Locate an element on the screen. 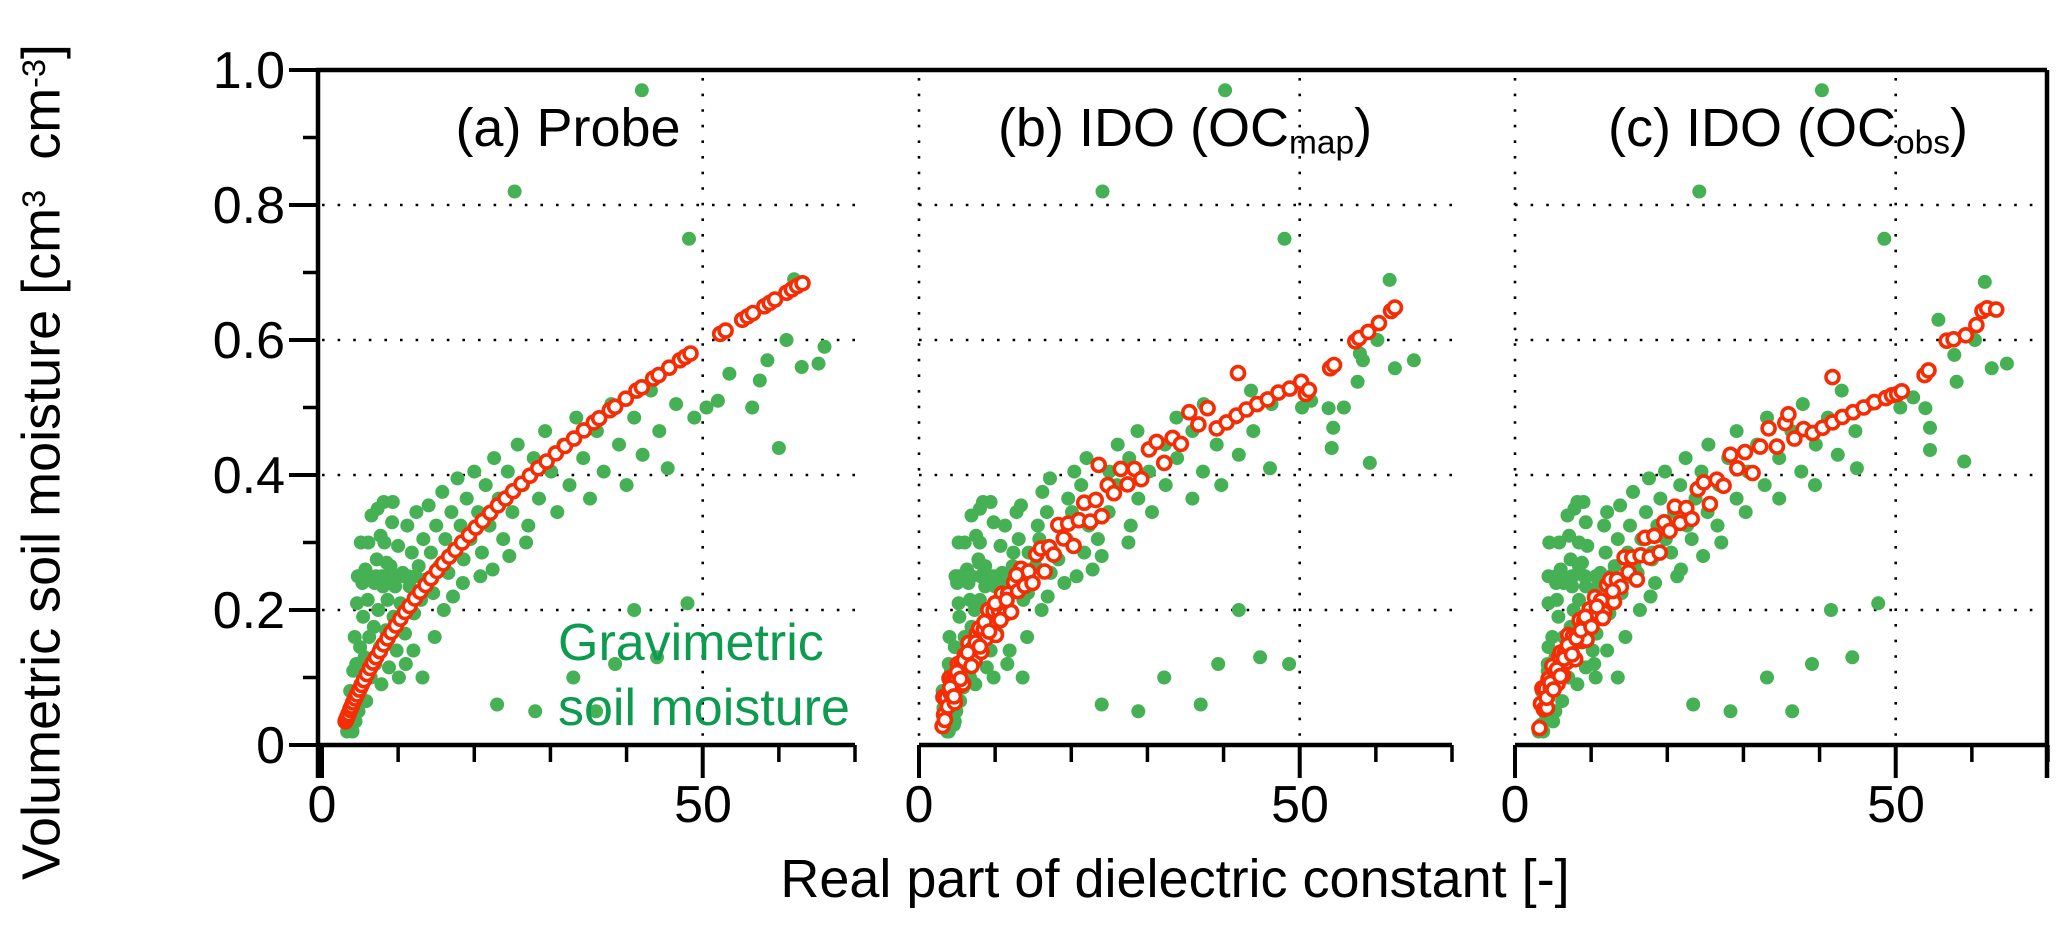 The height and width of the screenshot is (930, 2067). y-axis-title: Volumetric soil moisture [cm3 cm-3] is located at coordinates (41, 462).